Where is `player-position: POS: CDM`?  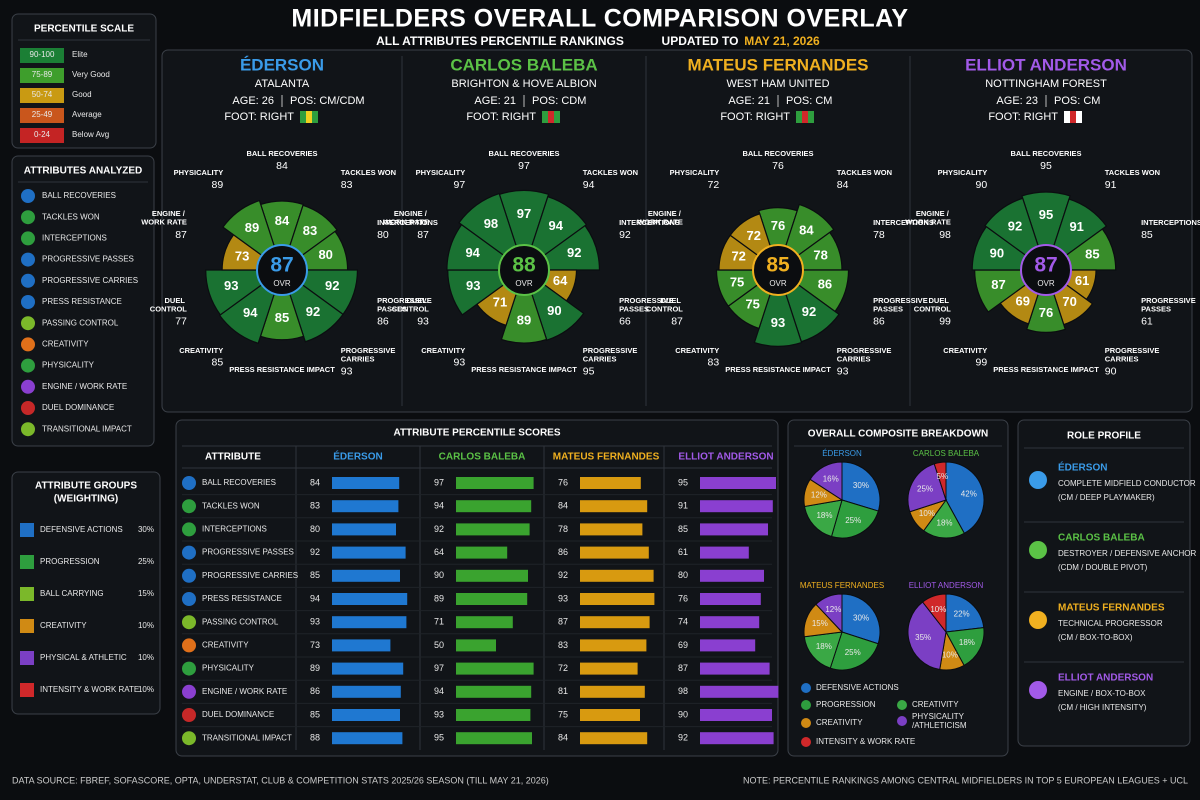 player-position: POS: CDM is located at coordinates (559, 101).